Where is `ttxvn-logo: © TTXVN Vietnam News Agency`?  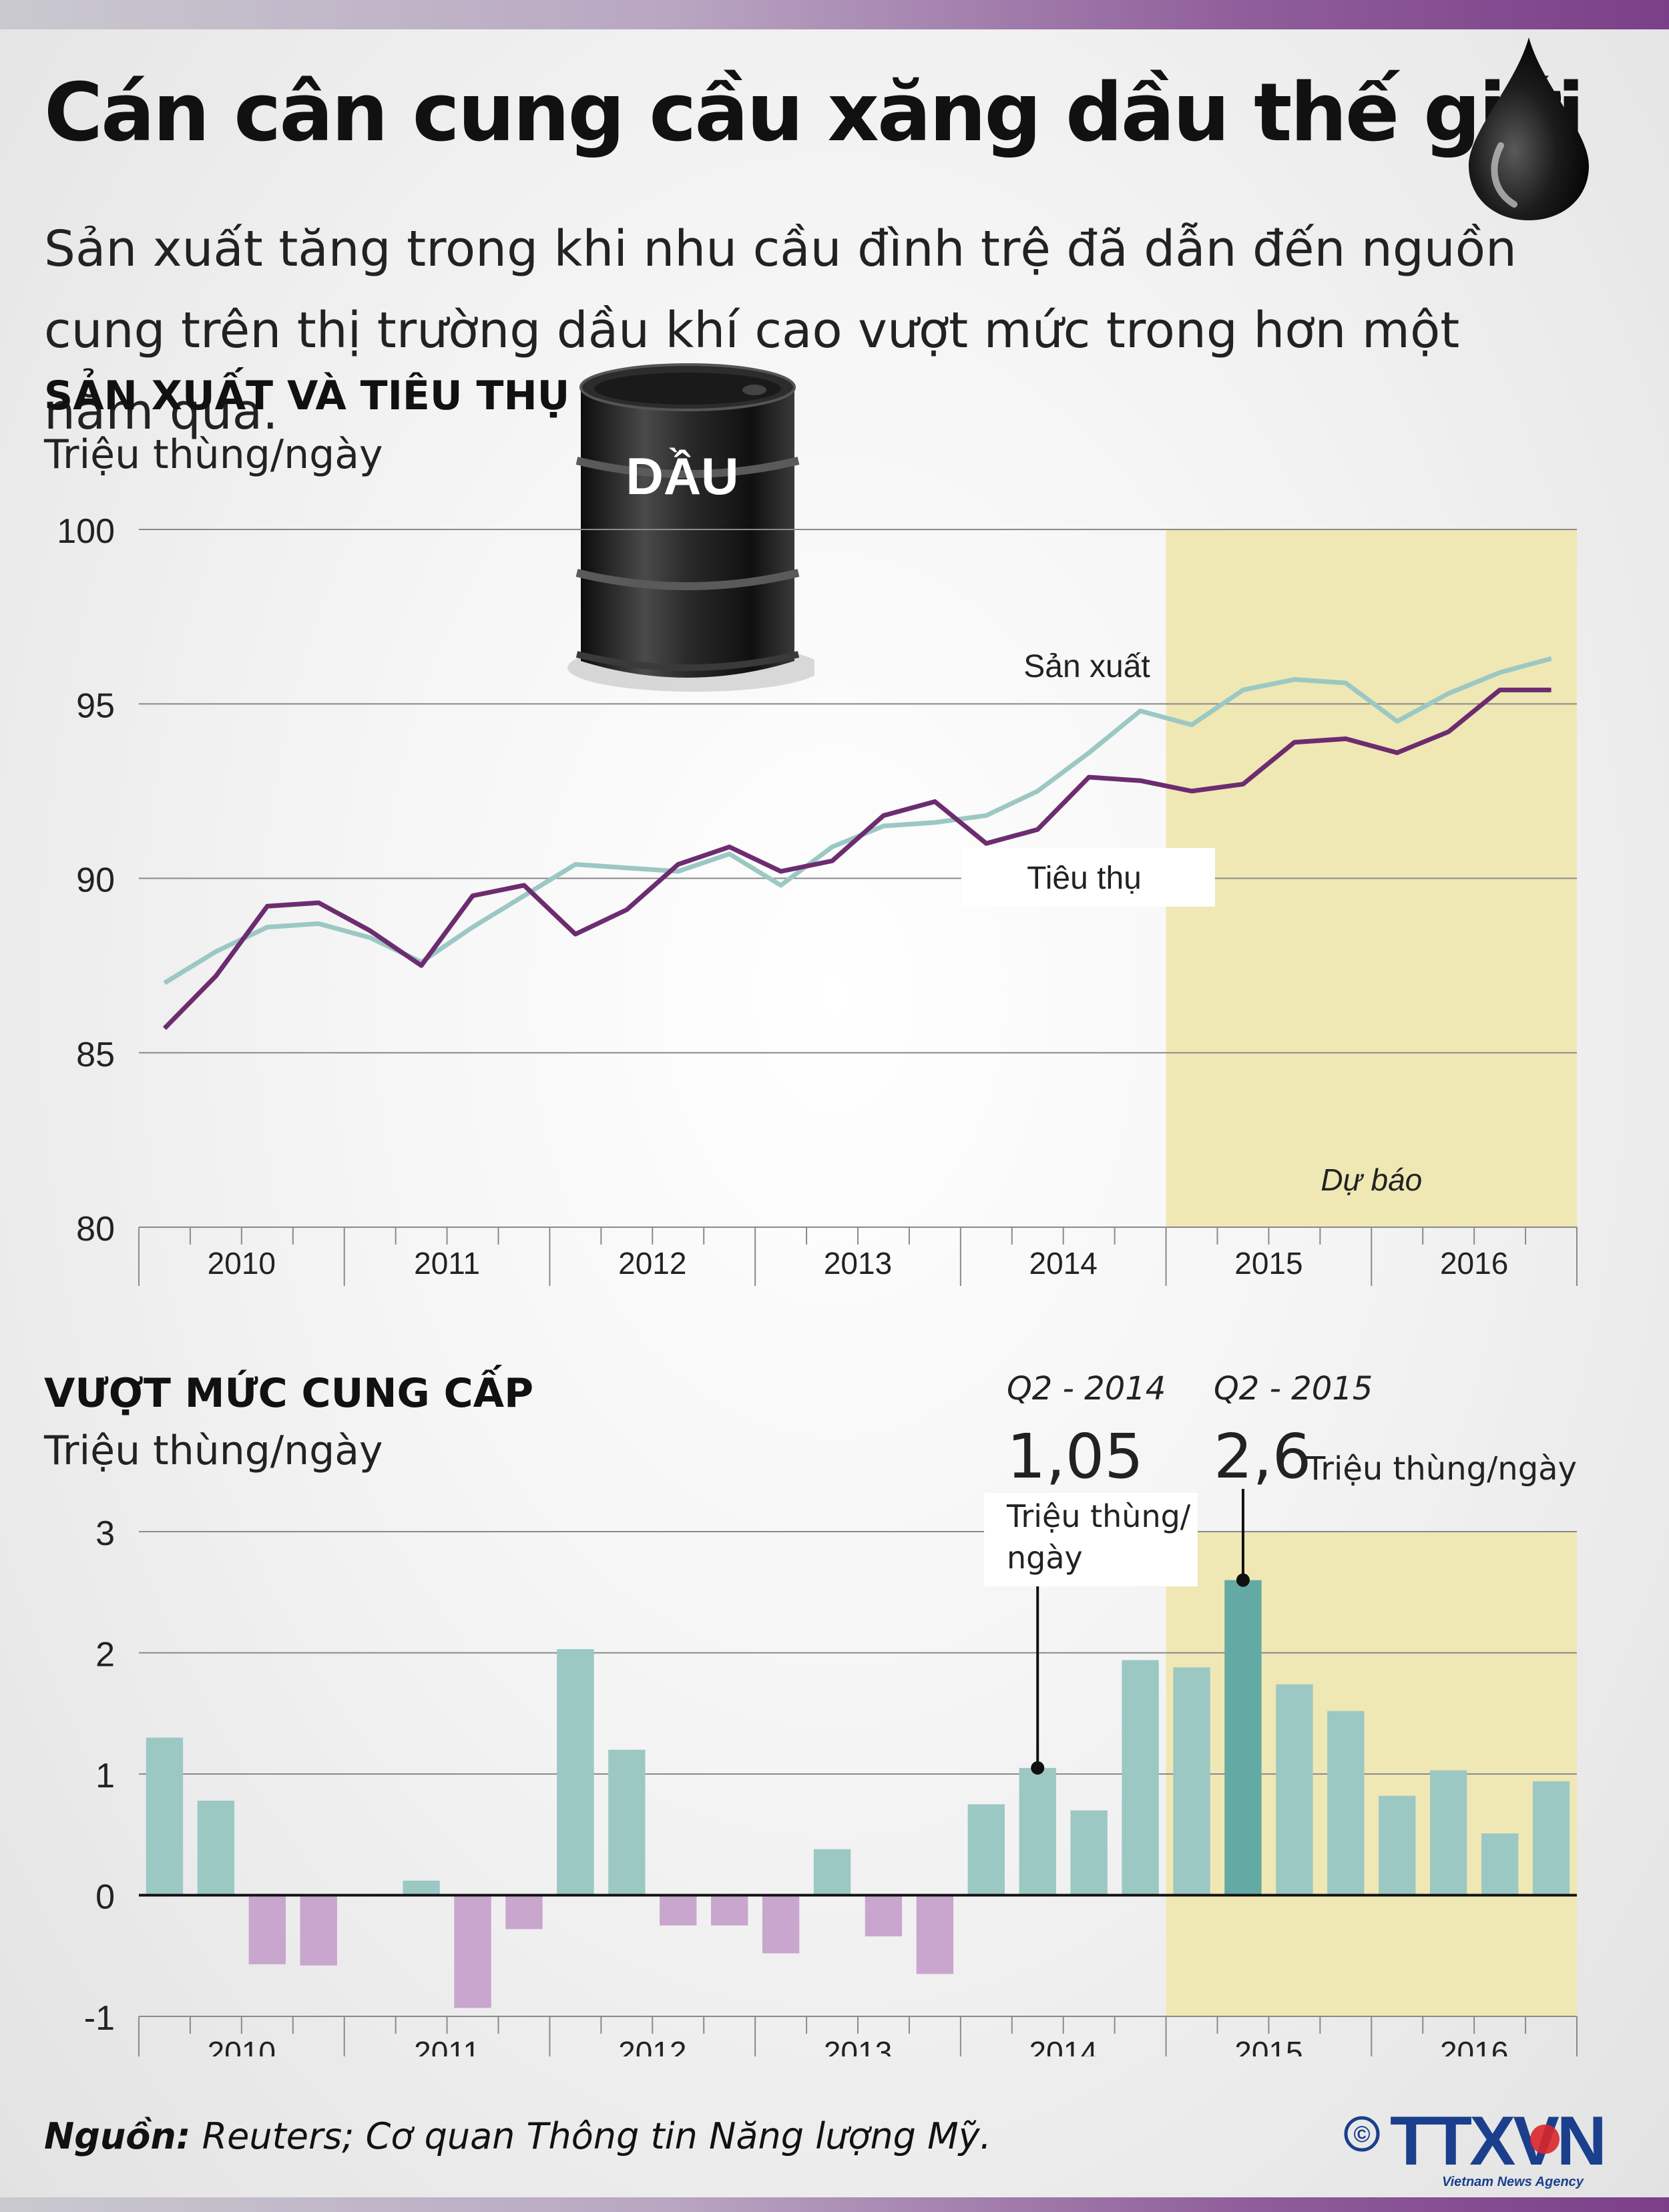 ttxvn-logo: © TTXVN Vietnam News Agency is located at coordinates (1475, 2146).